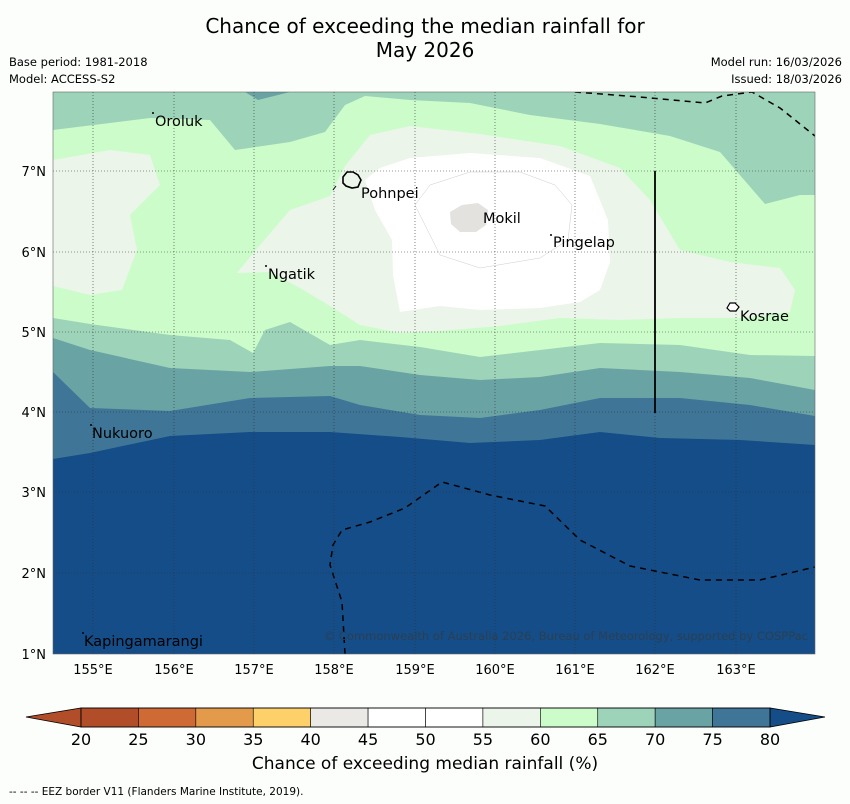  Describe the element at coordinates (483, 737) in the screenshot. I see `colorbar-tick: 55` at that location.